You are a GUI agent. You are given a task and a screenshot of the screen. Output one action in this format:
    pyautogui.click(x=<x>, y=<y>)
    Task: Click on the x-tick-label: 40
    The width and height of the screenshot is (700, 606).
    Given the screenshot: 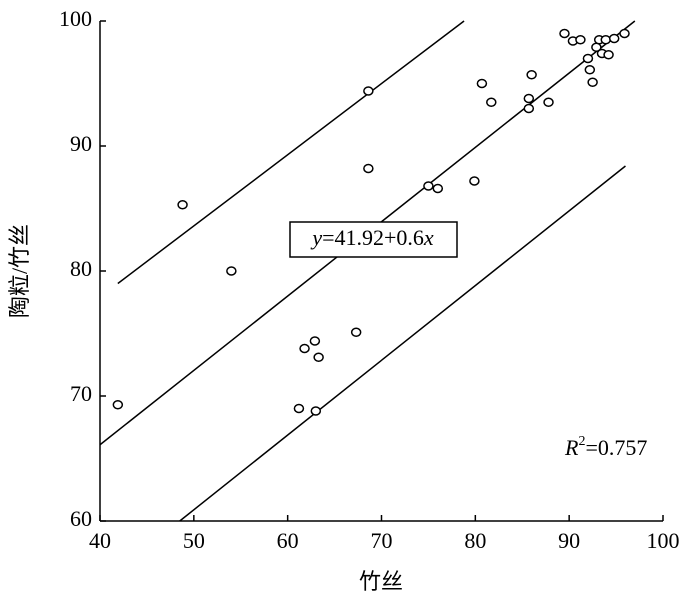 What is the action you would take?
    pyautogui.click(x=100, y=540)
    